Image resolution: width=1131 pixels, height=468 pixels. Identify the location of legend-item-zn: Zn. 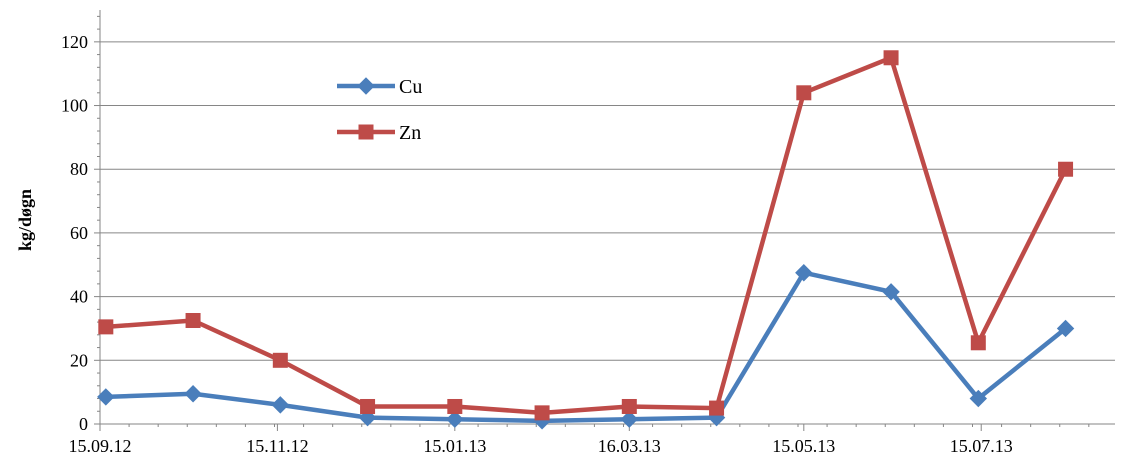
(379, 133).